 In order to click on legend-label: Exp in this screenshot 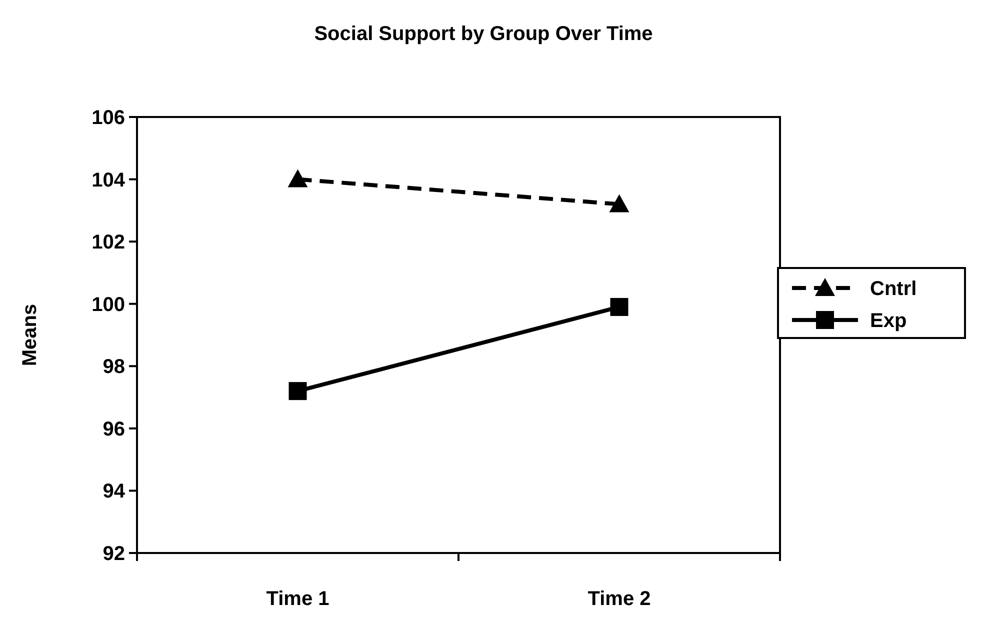, I will do `click(888, 321)`.